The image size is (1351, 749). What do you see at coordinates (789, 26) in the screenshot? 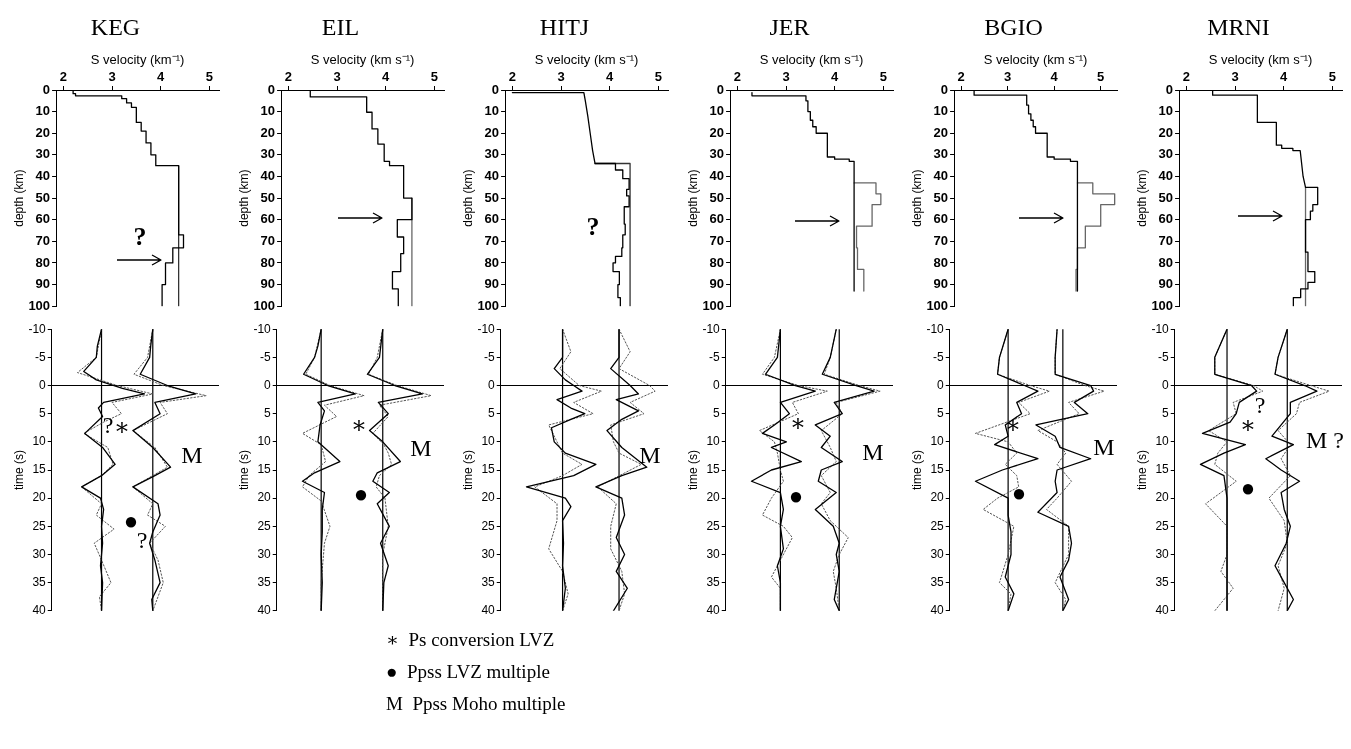
I see `chart-title: JER` at bounding box center [789, 26].